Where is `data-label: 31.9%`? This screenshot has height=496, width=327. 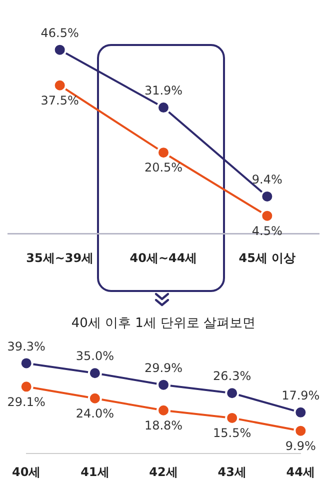 data-label: 31.9% is located at coordinates (163, 91).